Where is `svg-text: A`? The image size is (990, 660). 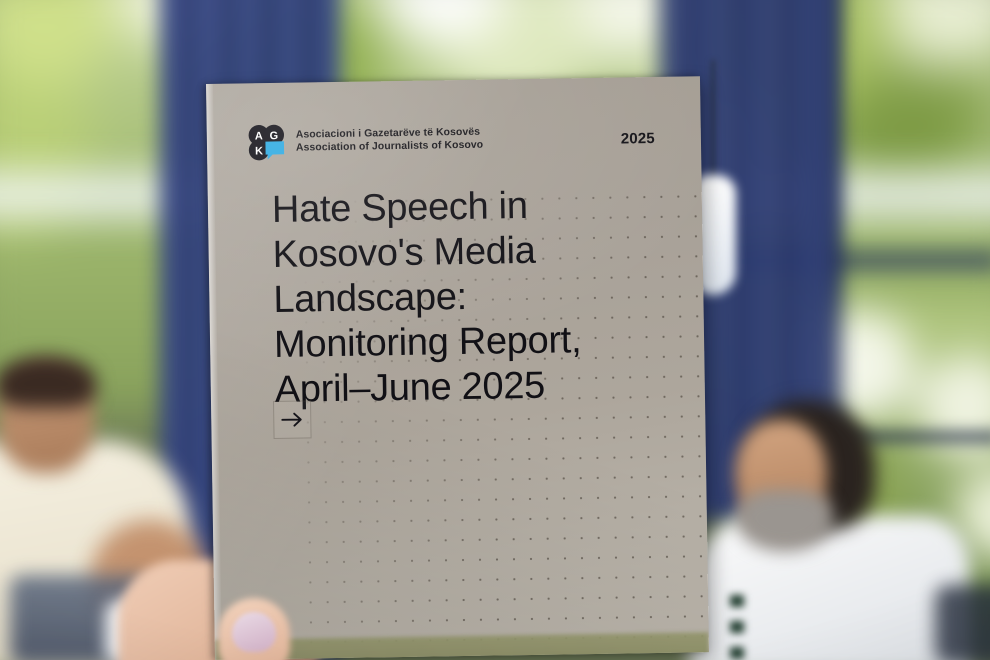 svg-text: A is located at coordinates (259, 136).